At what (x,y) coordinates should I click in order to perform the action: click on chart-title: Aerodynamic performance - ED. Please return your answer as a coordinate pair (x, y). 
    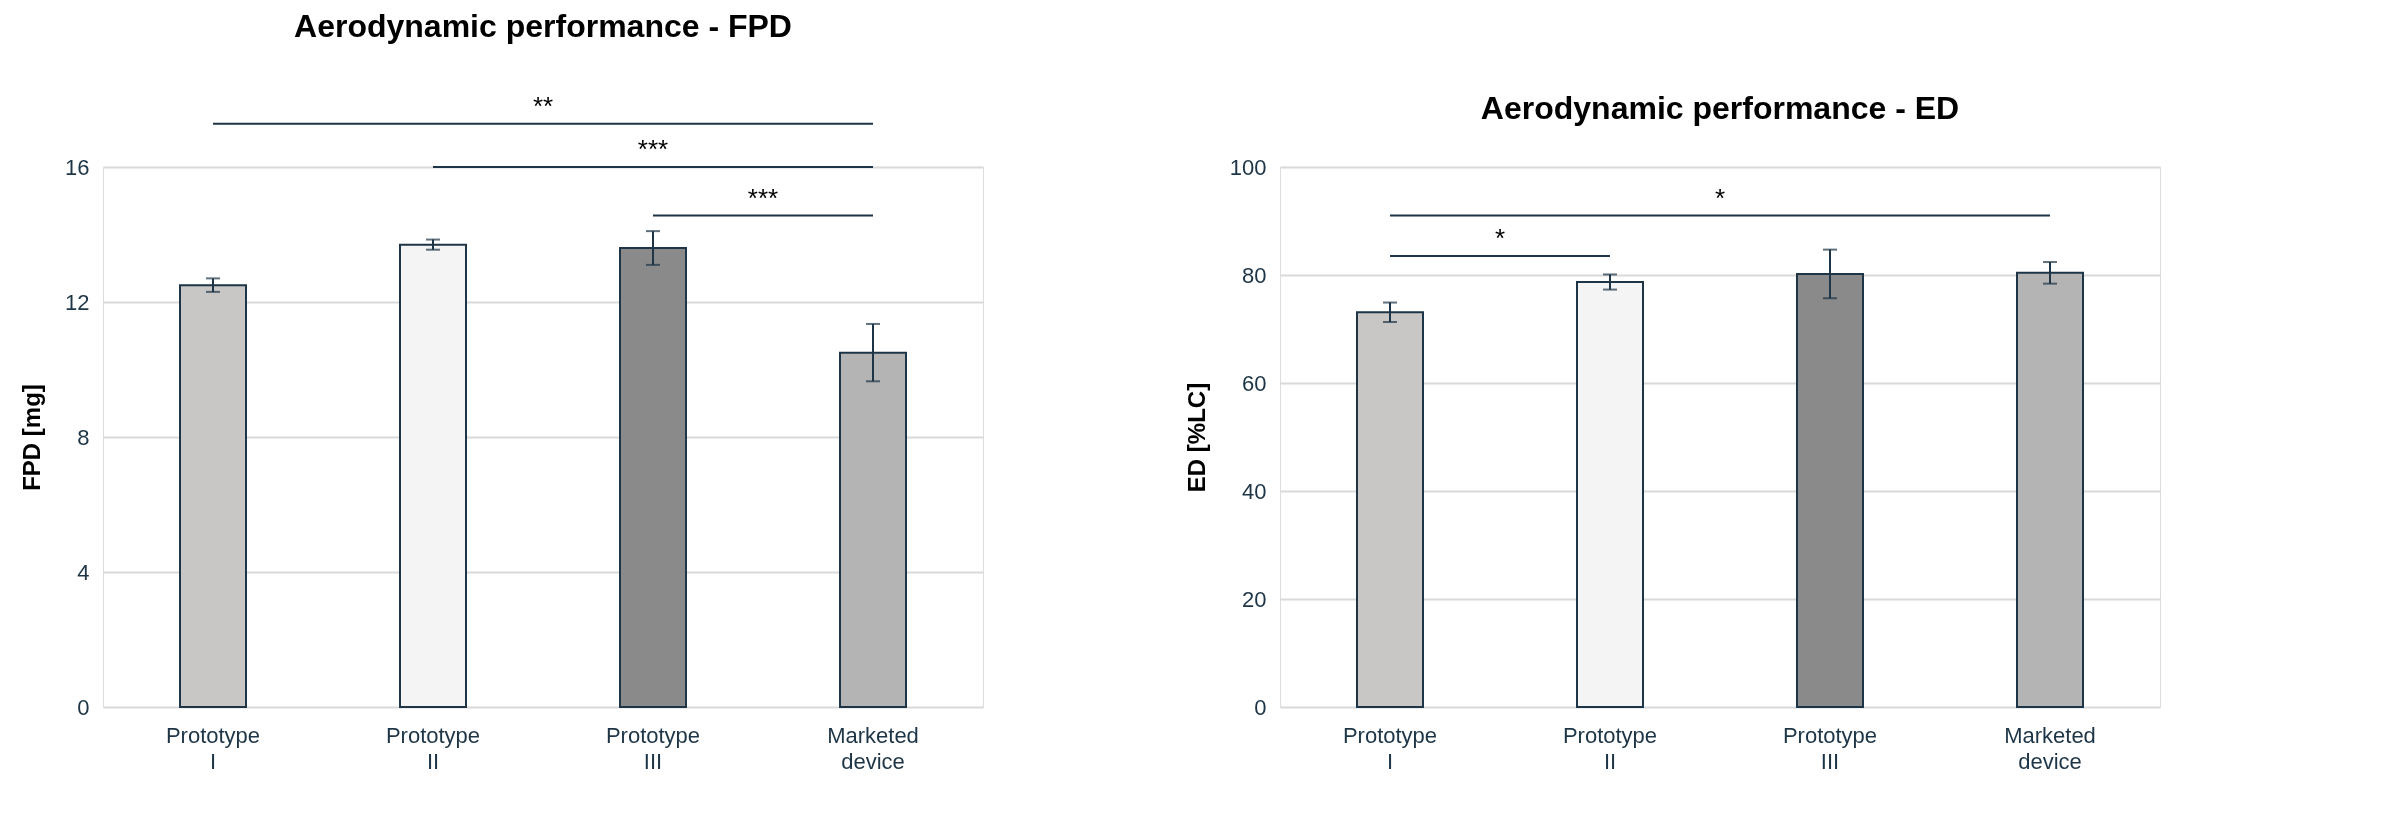
    Looking at the image, I should click on (1720, 108).